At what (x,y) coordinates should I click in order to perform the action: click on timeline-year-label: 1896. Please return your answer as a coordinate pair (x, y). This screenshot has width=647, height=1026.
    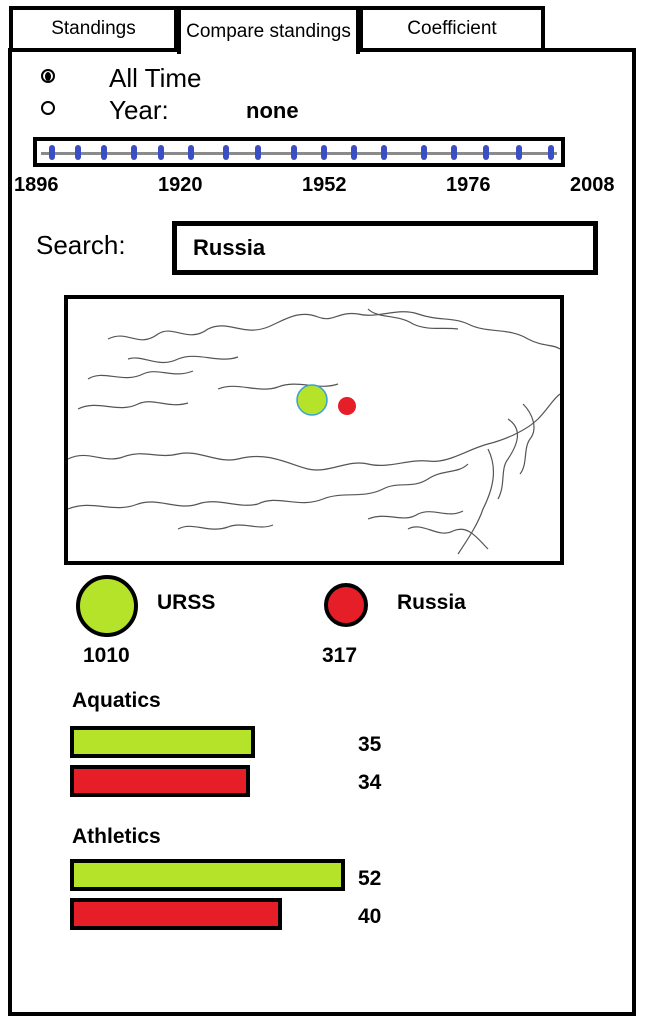
    Looking at the image, I should click on (36, 185).